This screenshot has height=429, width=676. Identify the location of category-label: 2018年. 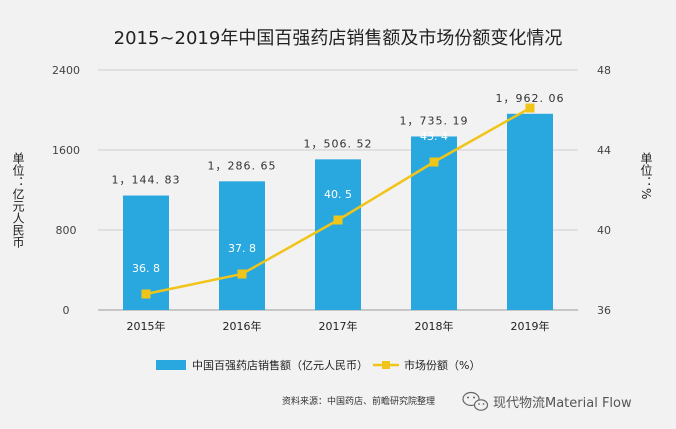
(434, 326).